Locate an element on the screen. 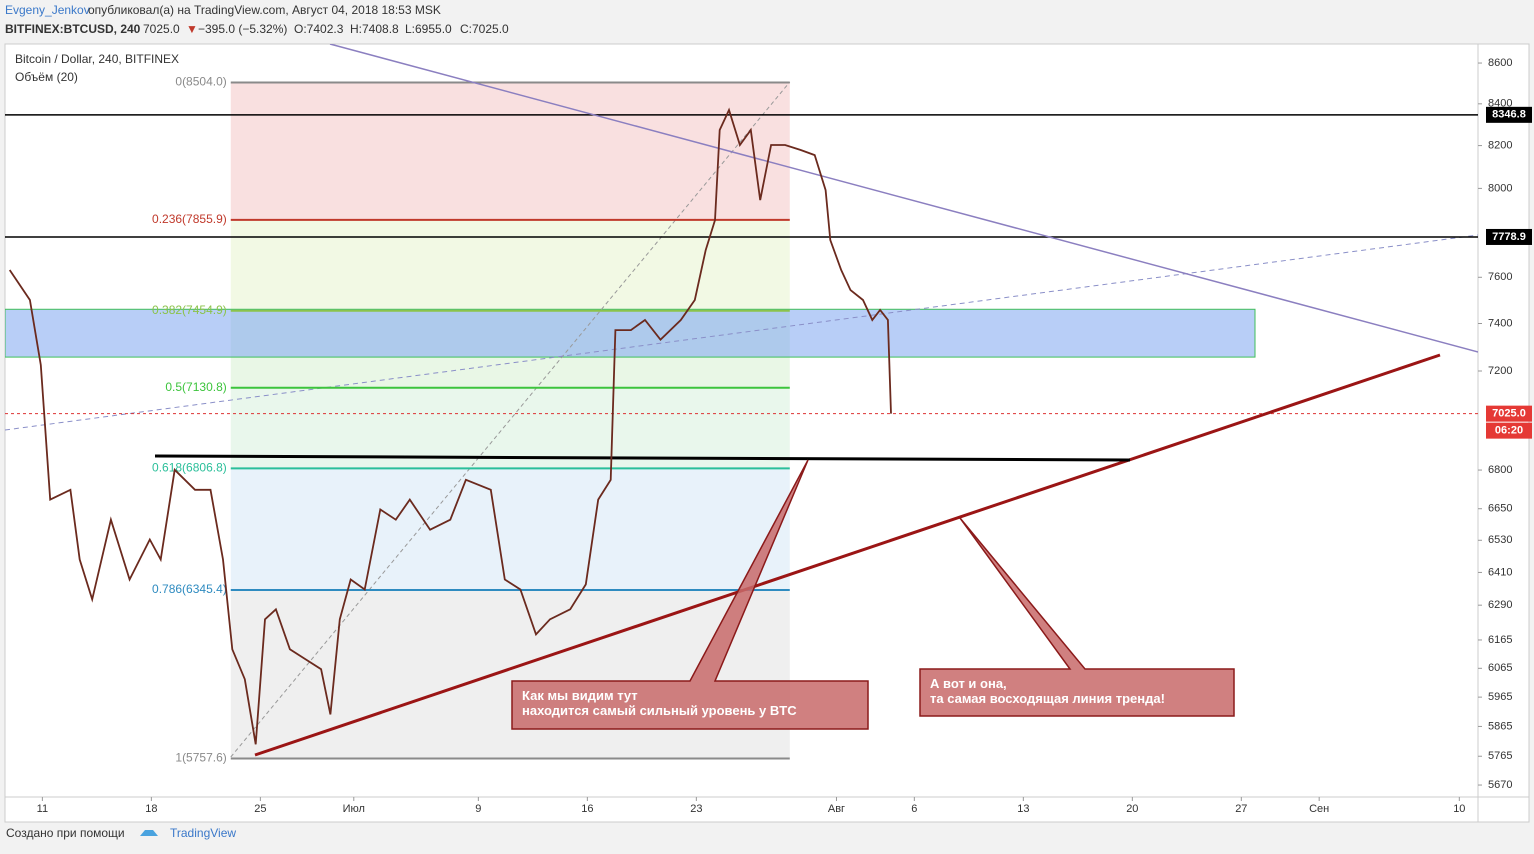 This screenshot has height=854, width=1534. level-line is located at coordinates (642, 458).